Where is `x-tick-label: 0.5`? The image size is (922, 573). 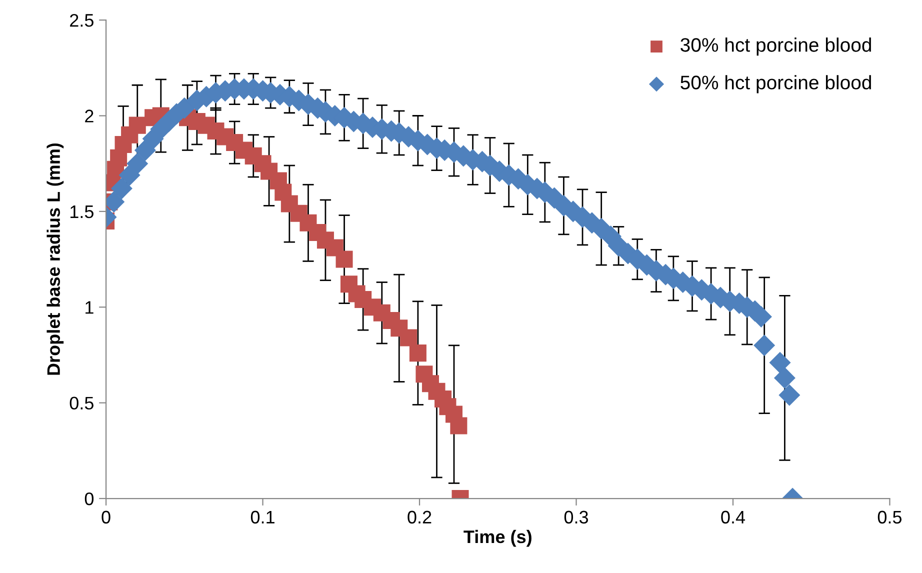 x-tick-label: 0.5 is located at coordinates (890, 517).